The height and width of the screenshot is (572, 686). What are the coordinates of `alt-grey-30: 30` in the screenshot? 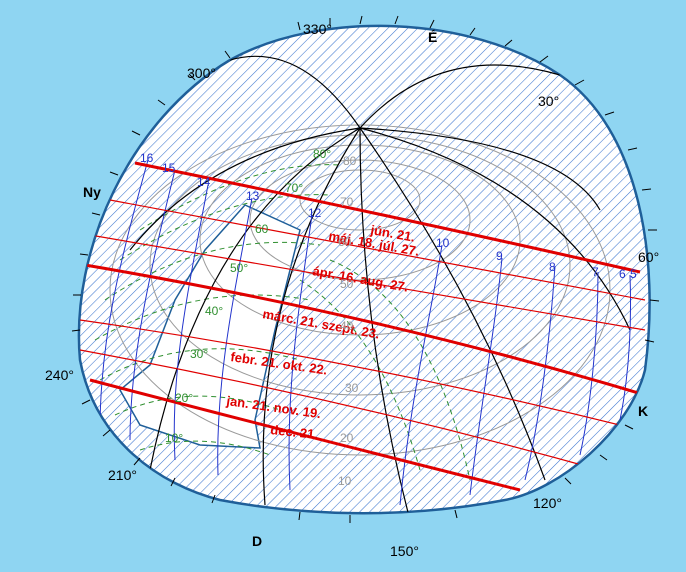 It's located at (352, 388).